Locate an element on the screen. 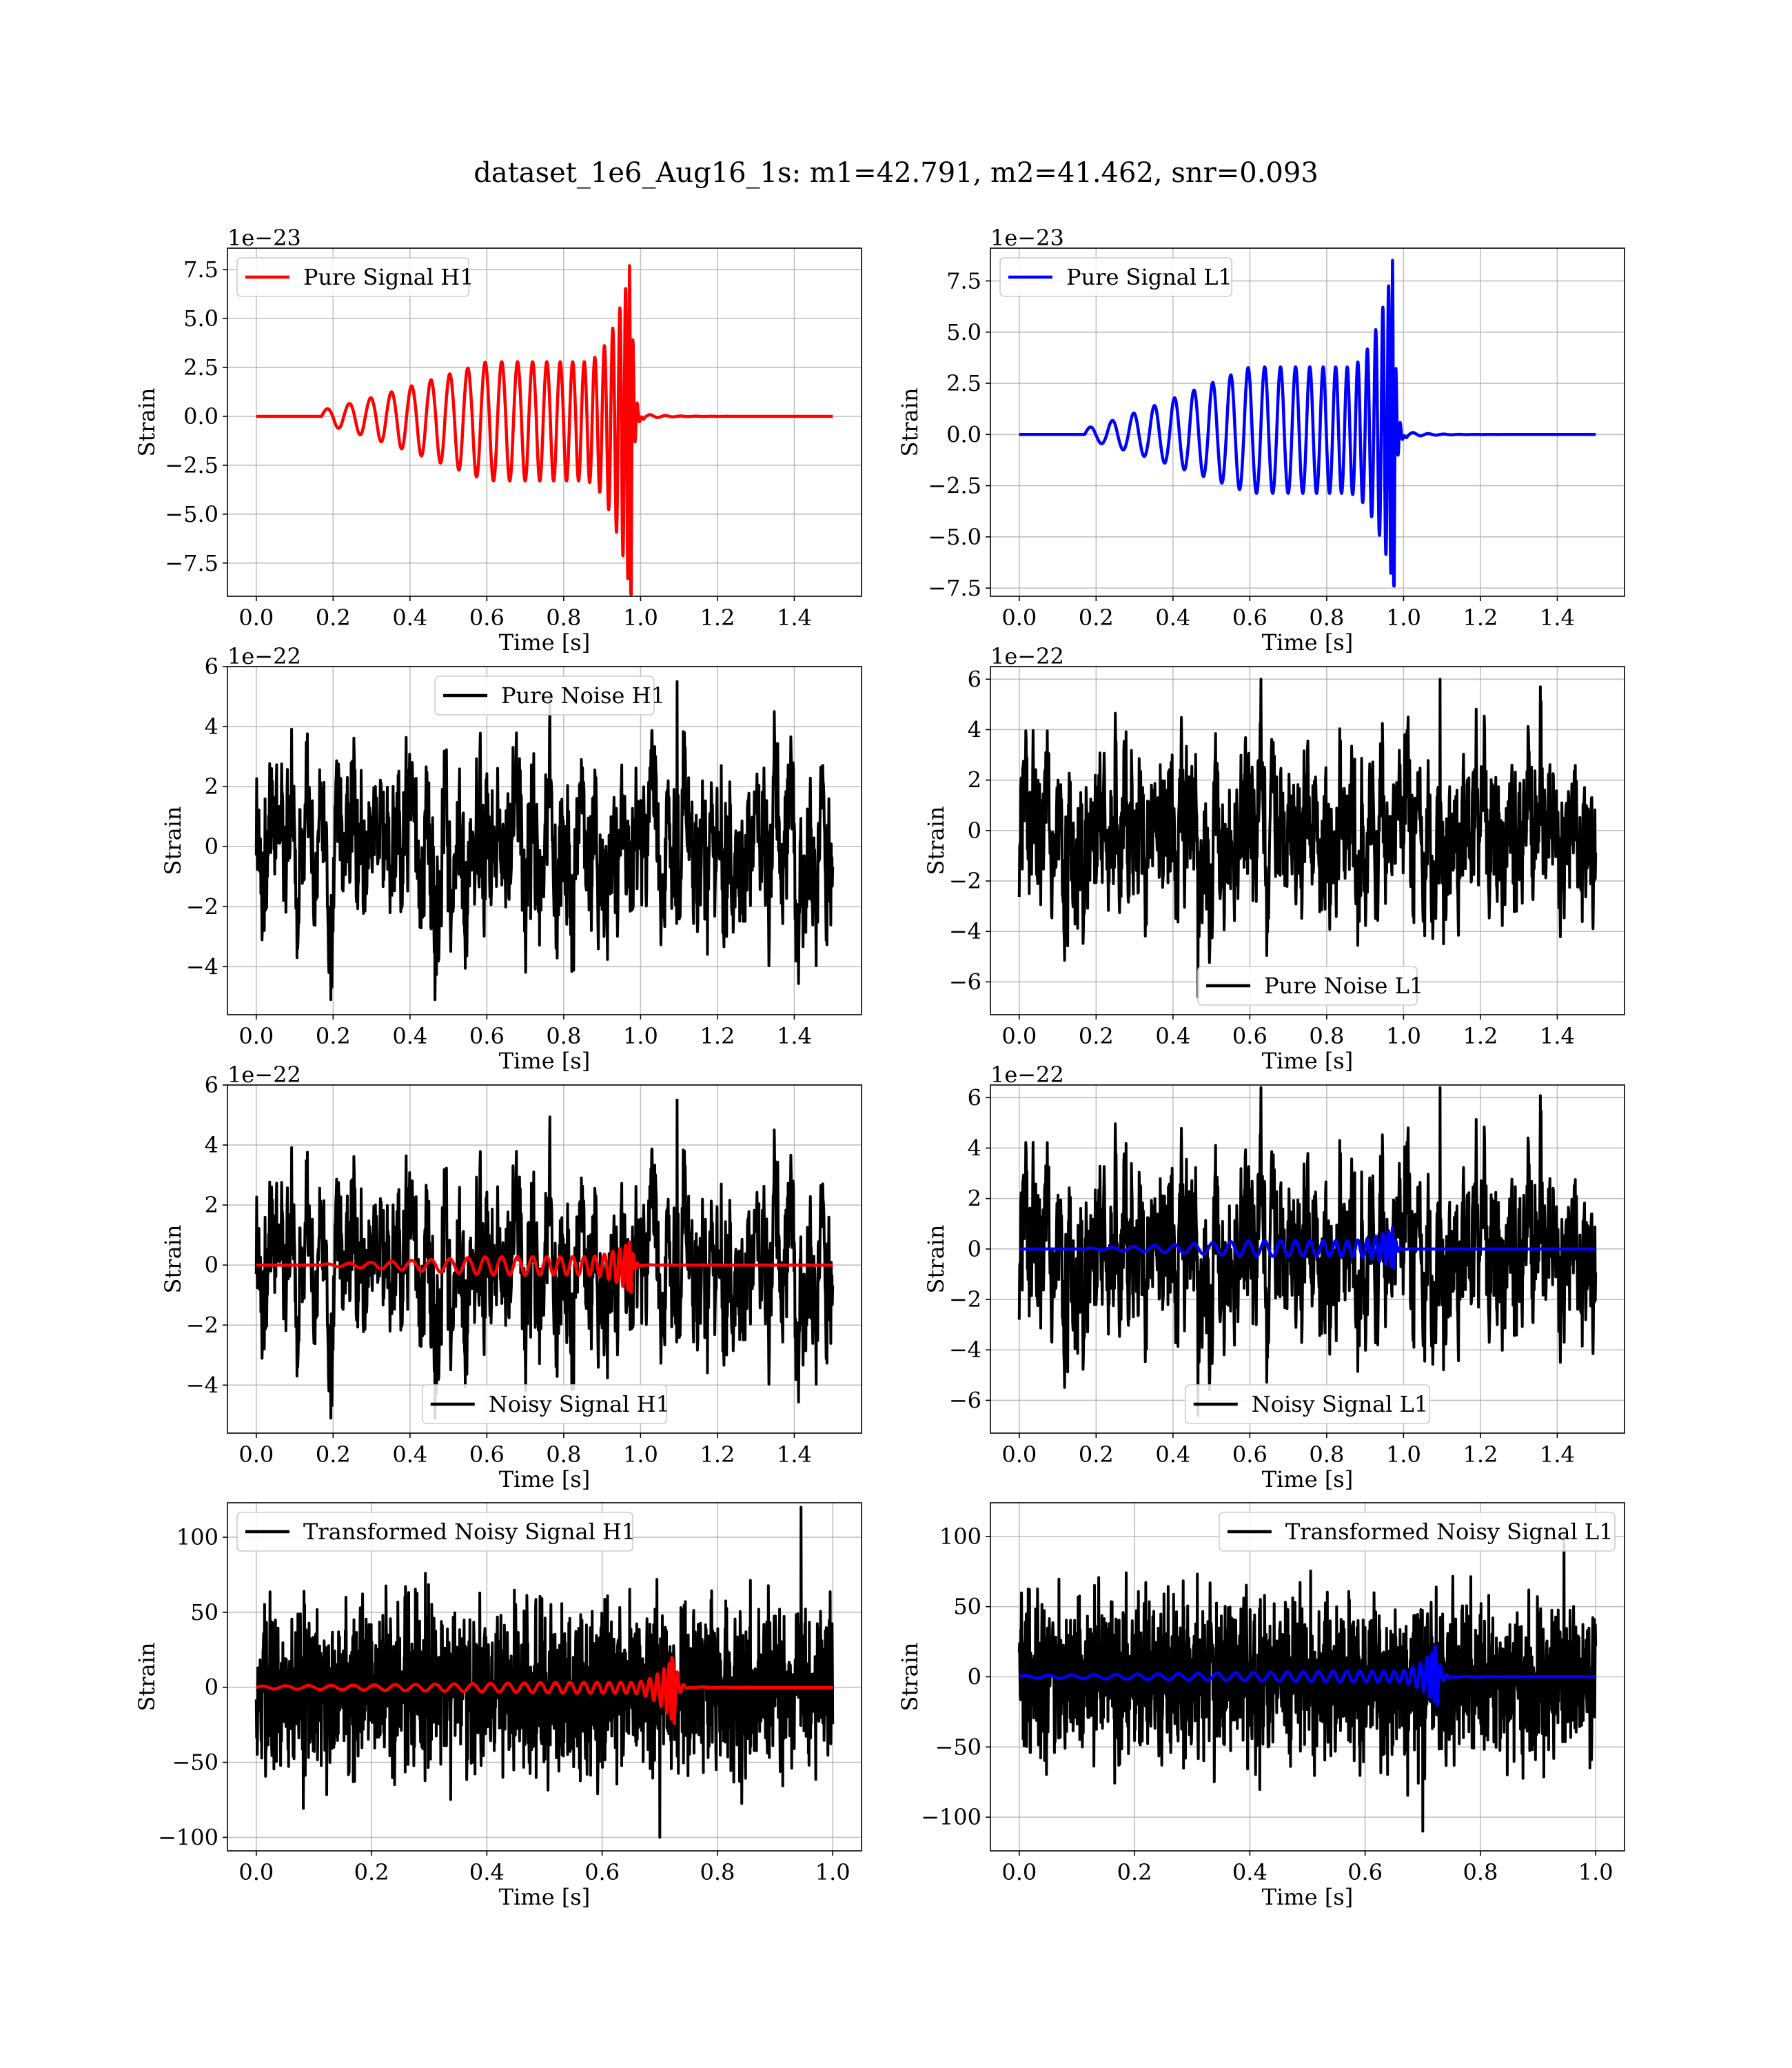  legend: Transformed Noisy Signal L1 is located at coordinates (1417, 1532).